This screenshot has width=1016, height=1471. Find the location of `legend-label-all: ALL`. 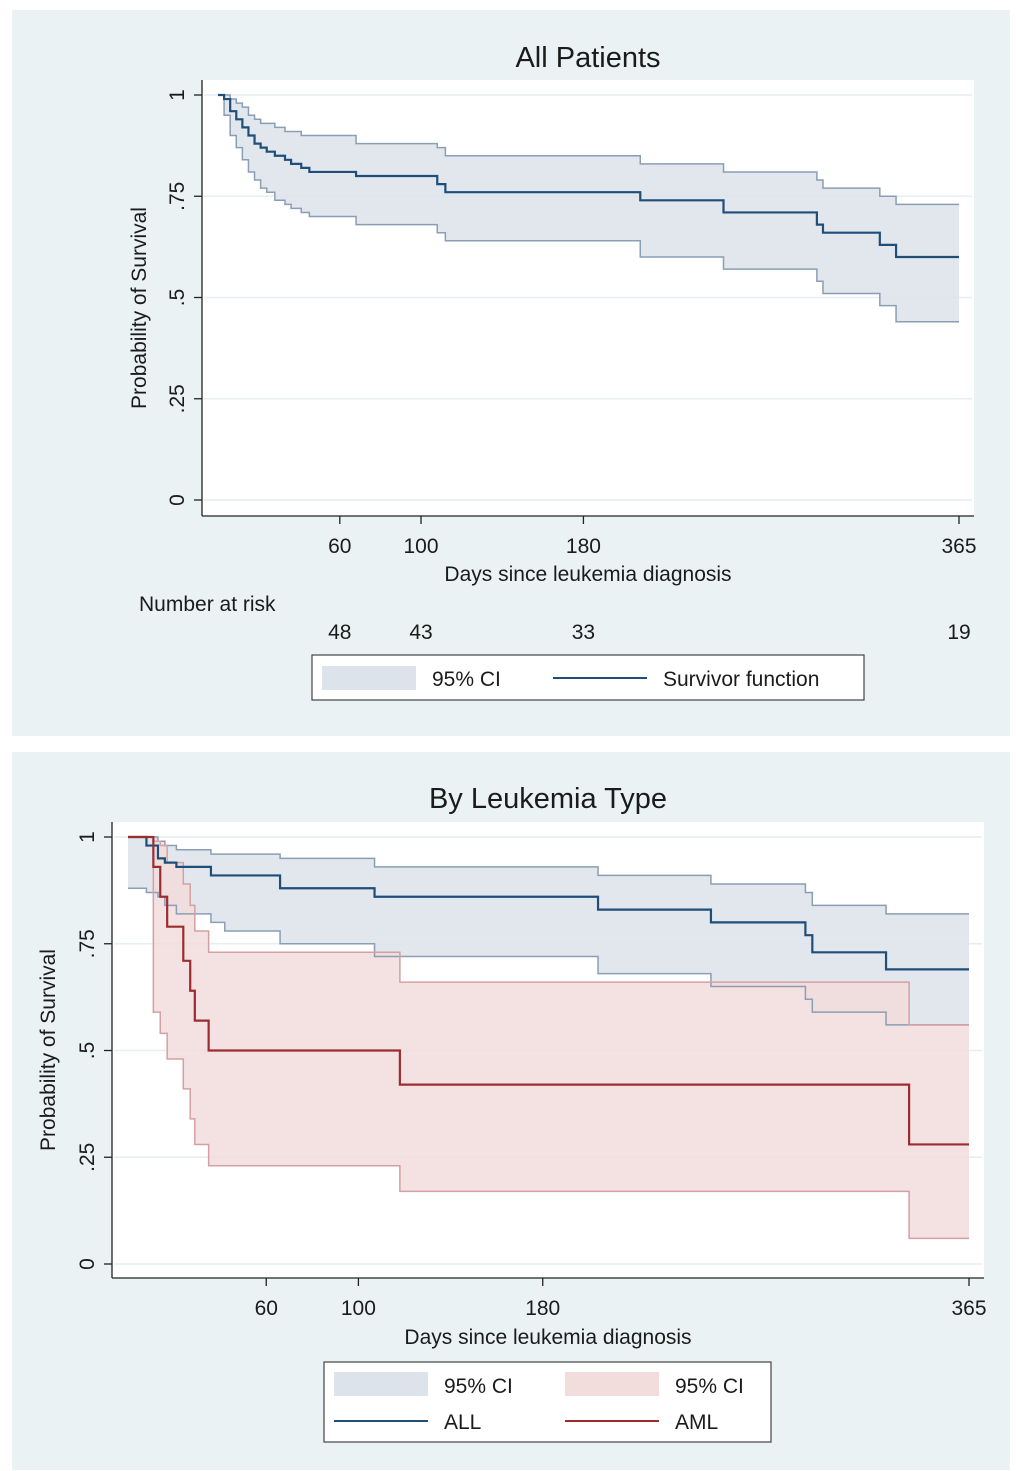

legend-label-all: ALL is located at coordinates (462, 1422).